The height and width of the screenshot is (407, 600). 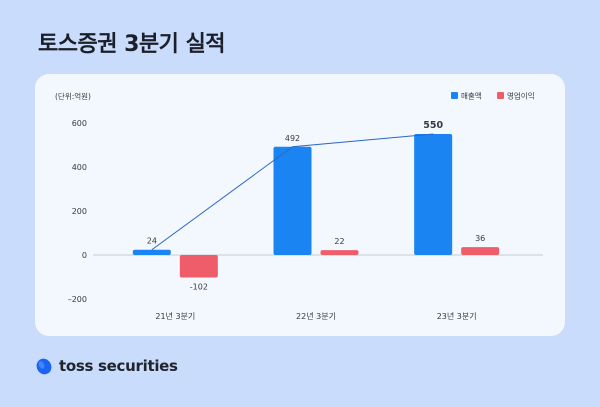 What do you see at coordinates (339, 241) in the screenshot?
I see `data-label: 22` at bounding box center [339, 241].